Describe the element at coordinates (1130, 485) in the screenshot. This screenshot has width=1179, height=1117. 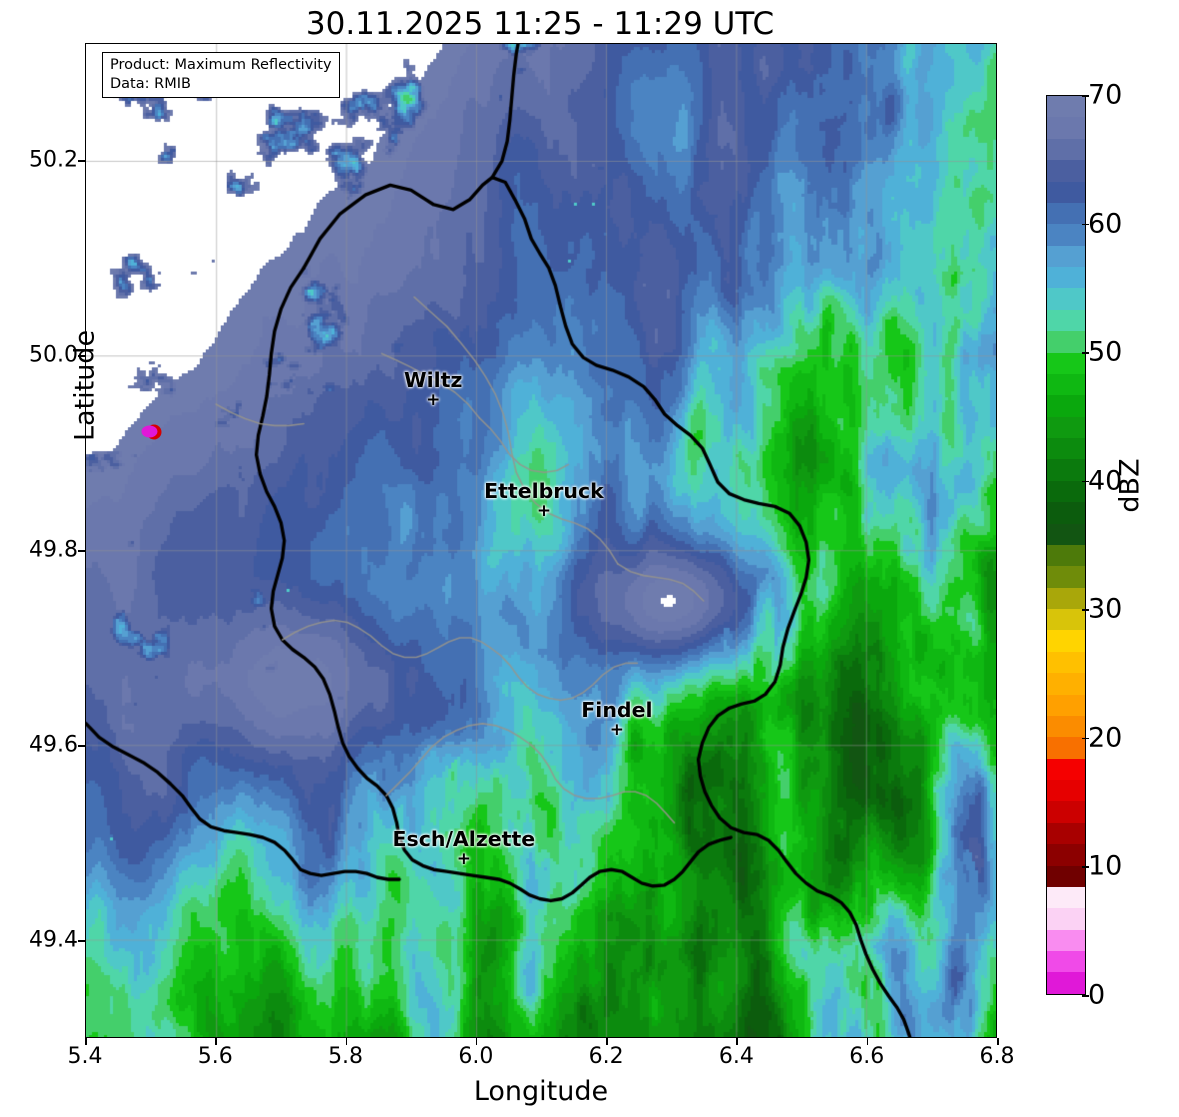
I see `colorbar-label: dBZ` at that location.